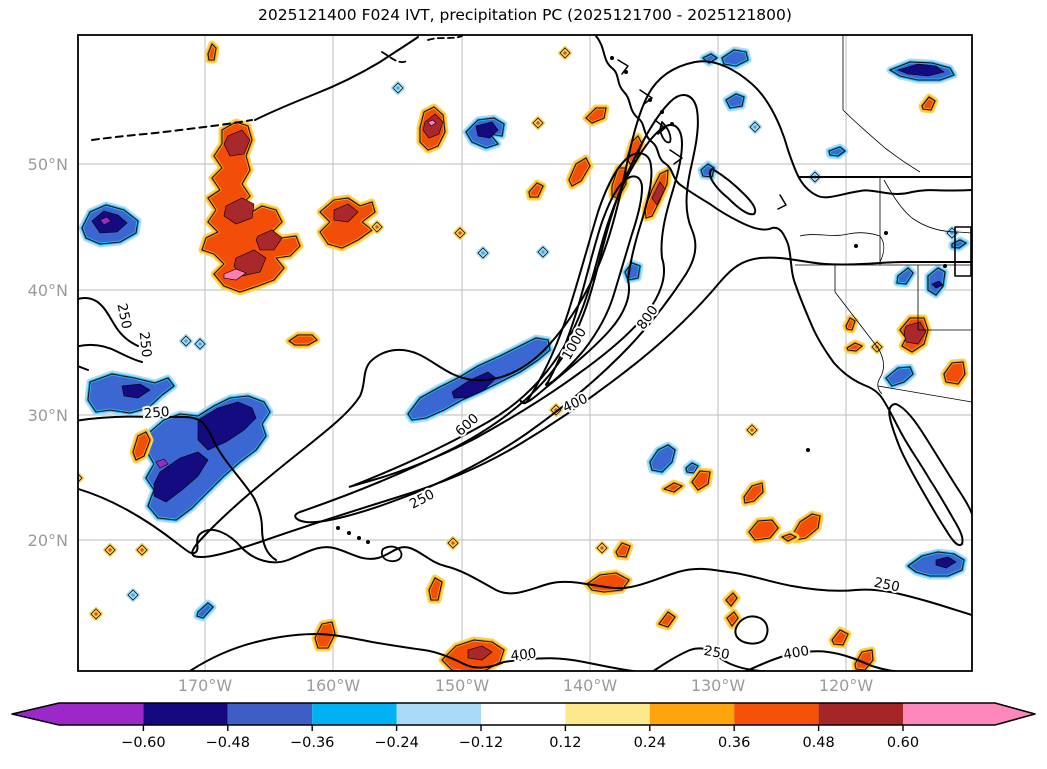 Image resolution: width=1047 pixels, height=769 pixels. I want to click on svg-text: 0.12, so click(565, 743).